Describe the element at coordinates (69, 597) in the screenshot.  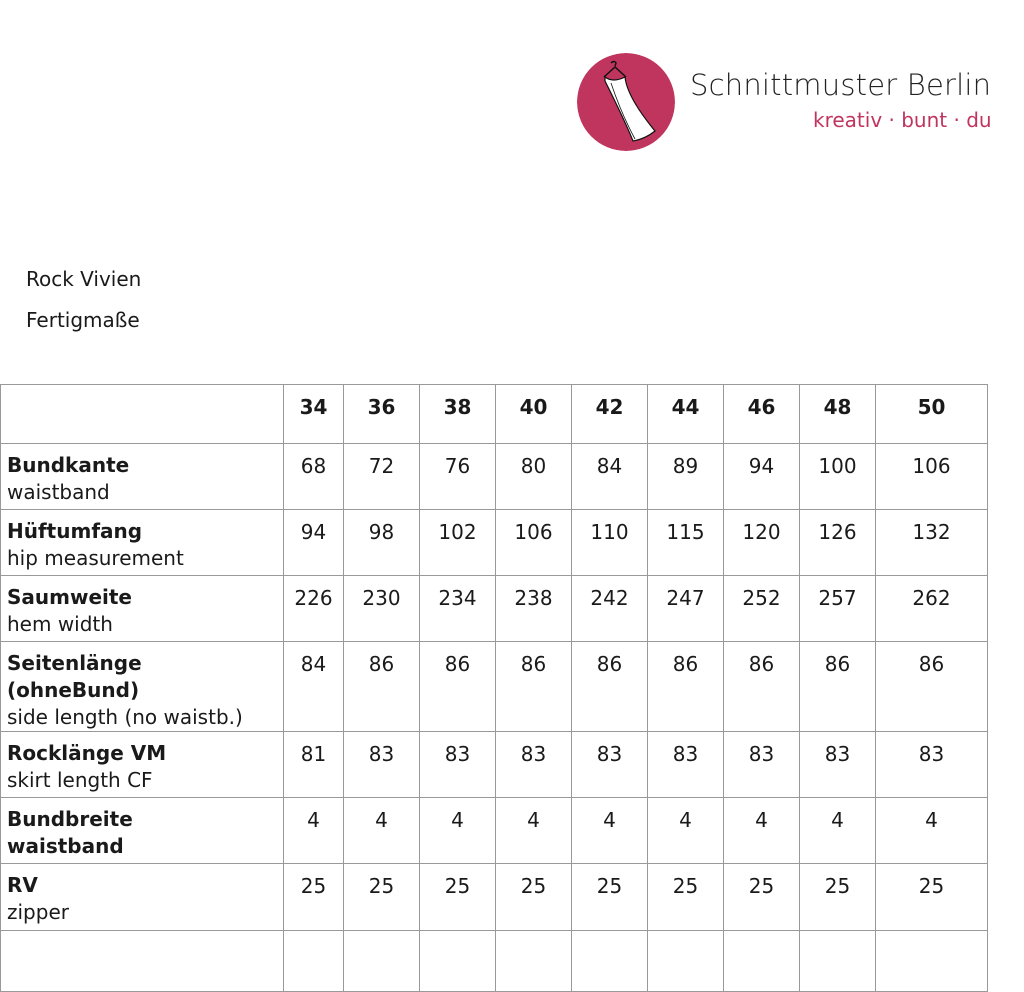
I see `row-label: Saumweite` at that location.